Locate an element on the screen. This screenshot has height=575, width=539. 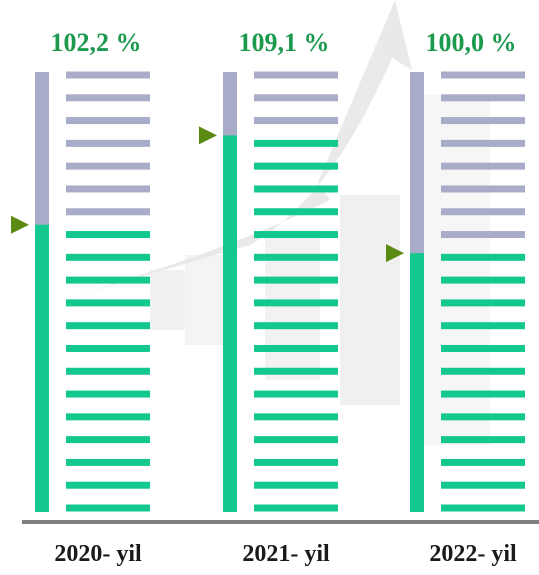
x-tick-label: 2020- yil is located at coordinates (98, 554).